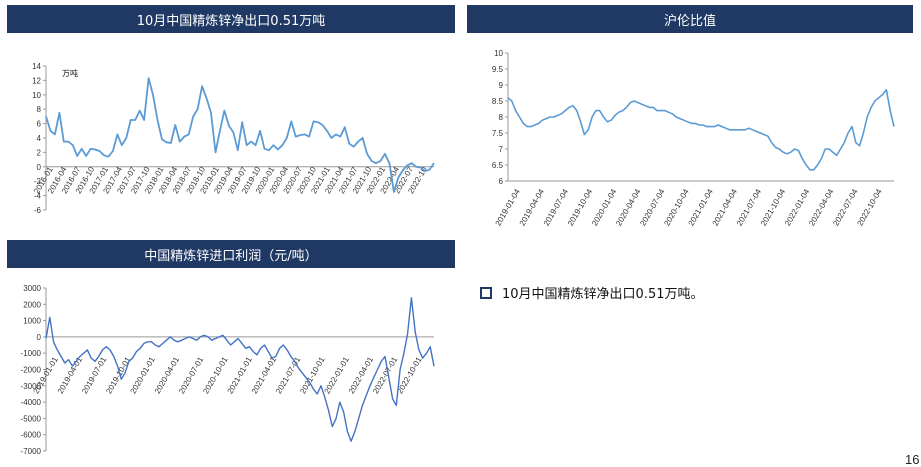  Describe the element at coordinates (912, 459) in the screenshot. I see `page-number: 16` at that location.